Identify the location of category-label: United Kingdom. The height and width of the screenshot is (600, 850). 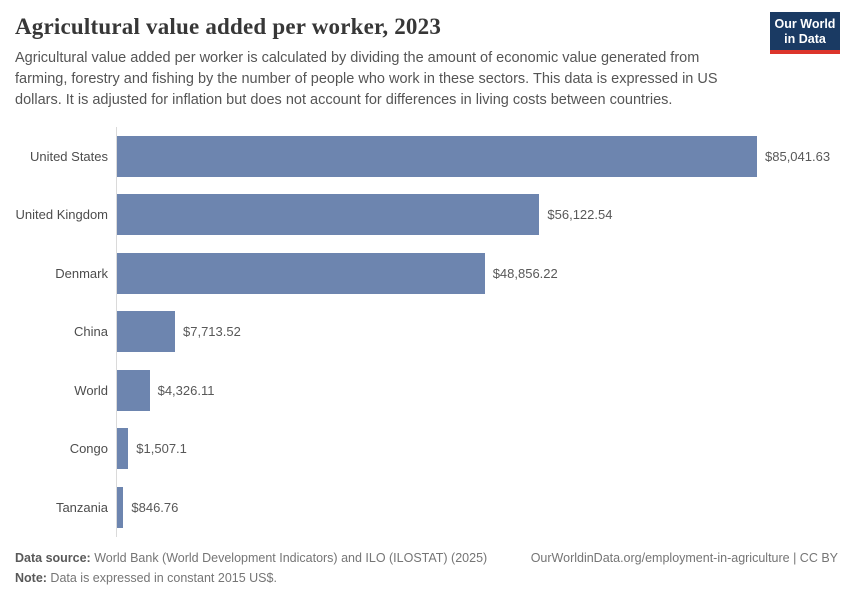
(62, 215).